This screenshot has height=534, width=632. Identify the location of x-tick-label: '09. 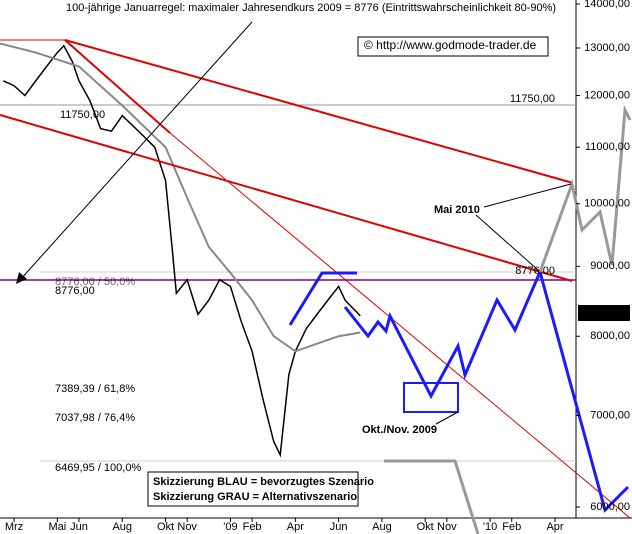
(230, 527).